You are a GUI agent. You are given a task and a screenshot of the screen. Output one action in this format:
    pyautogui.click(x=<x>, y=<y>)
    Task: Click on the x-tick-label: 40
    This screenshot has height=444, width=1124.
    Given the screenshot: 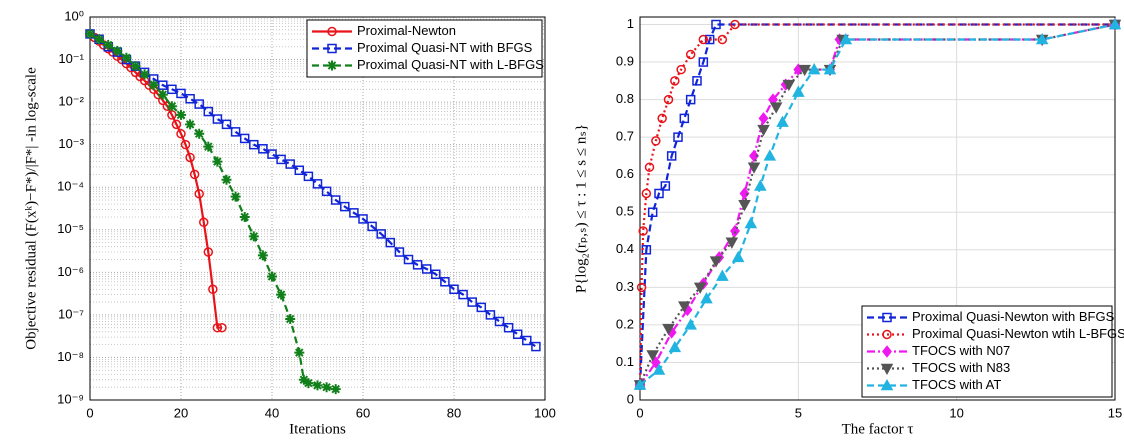 What is the action you would take?
    pyautogui.click(x=272, y=412)
    